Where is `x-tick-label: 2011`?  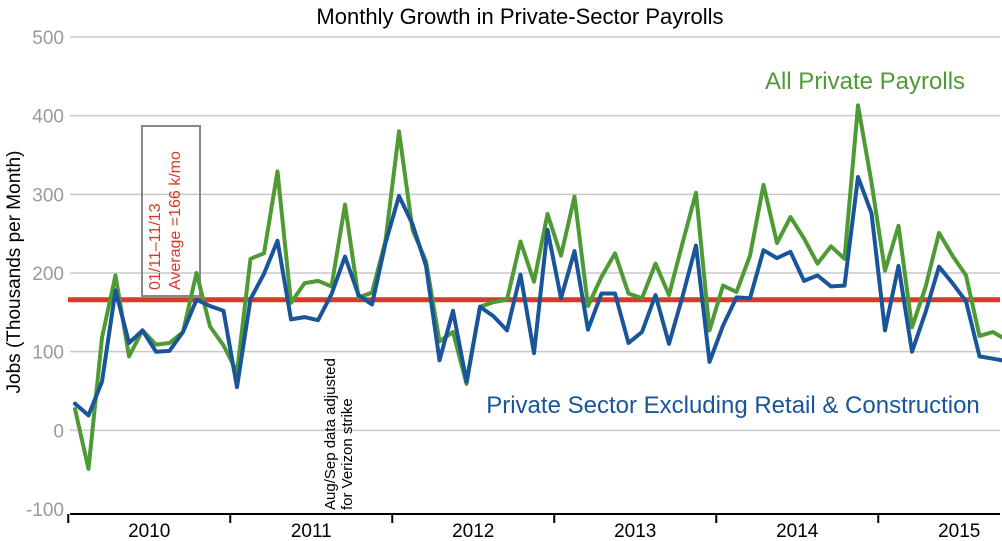
x-tick-label: 2011 is located at coordinates (311, 531).